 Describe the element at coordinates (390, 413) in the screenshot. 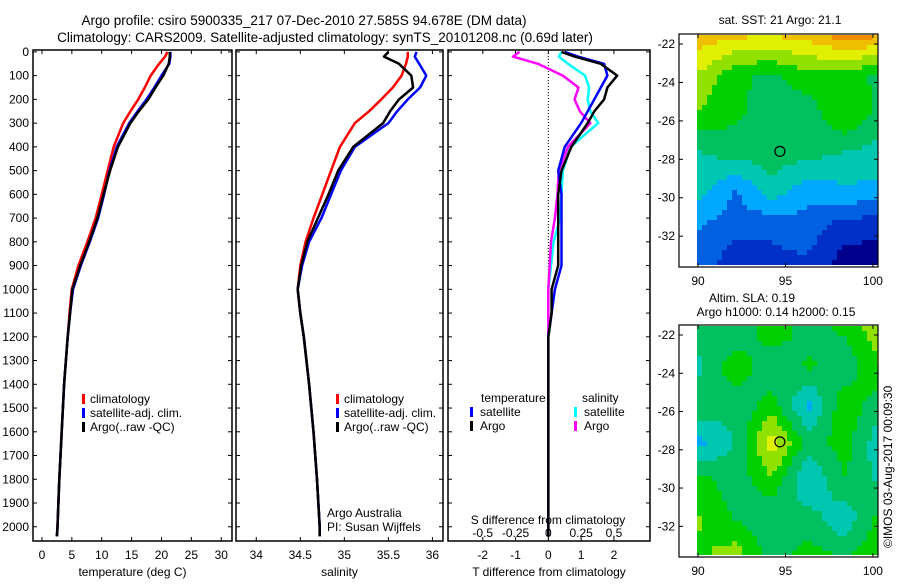

I see `legend-label: satellite-adj. clim.` at that location.